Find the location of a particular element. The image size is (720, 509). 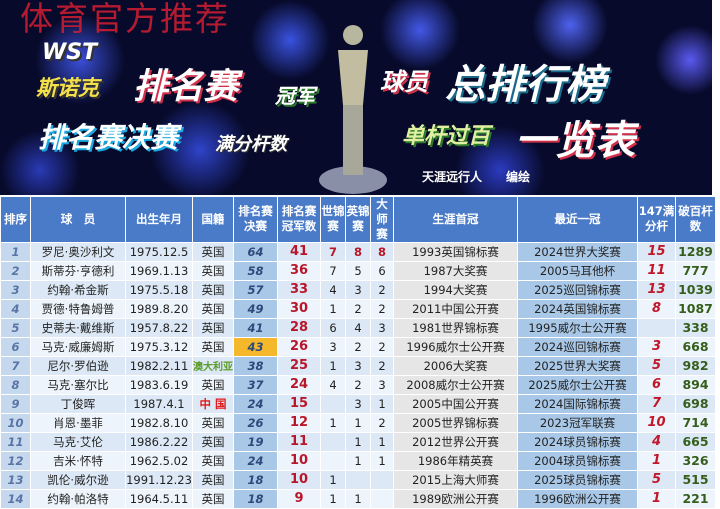

cell-finals: 19 is located at coordinates (255, 441).